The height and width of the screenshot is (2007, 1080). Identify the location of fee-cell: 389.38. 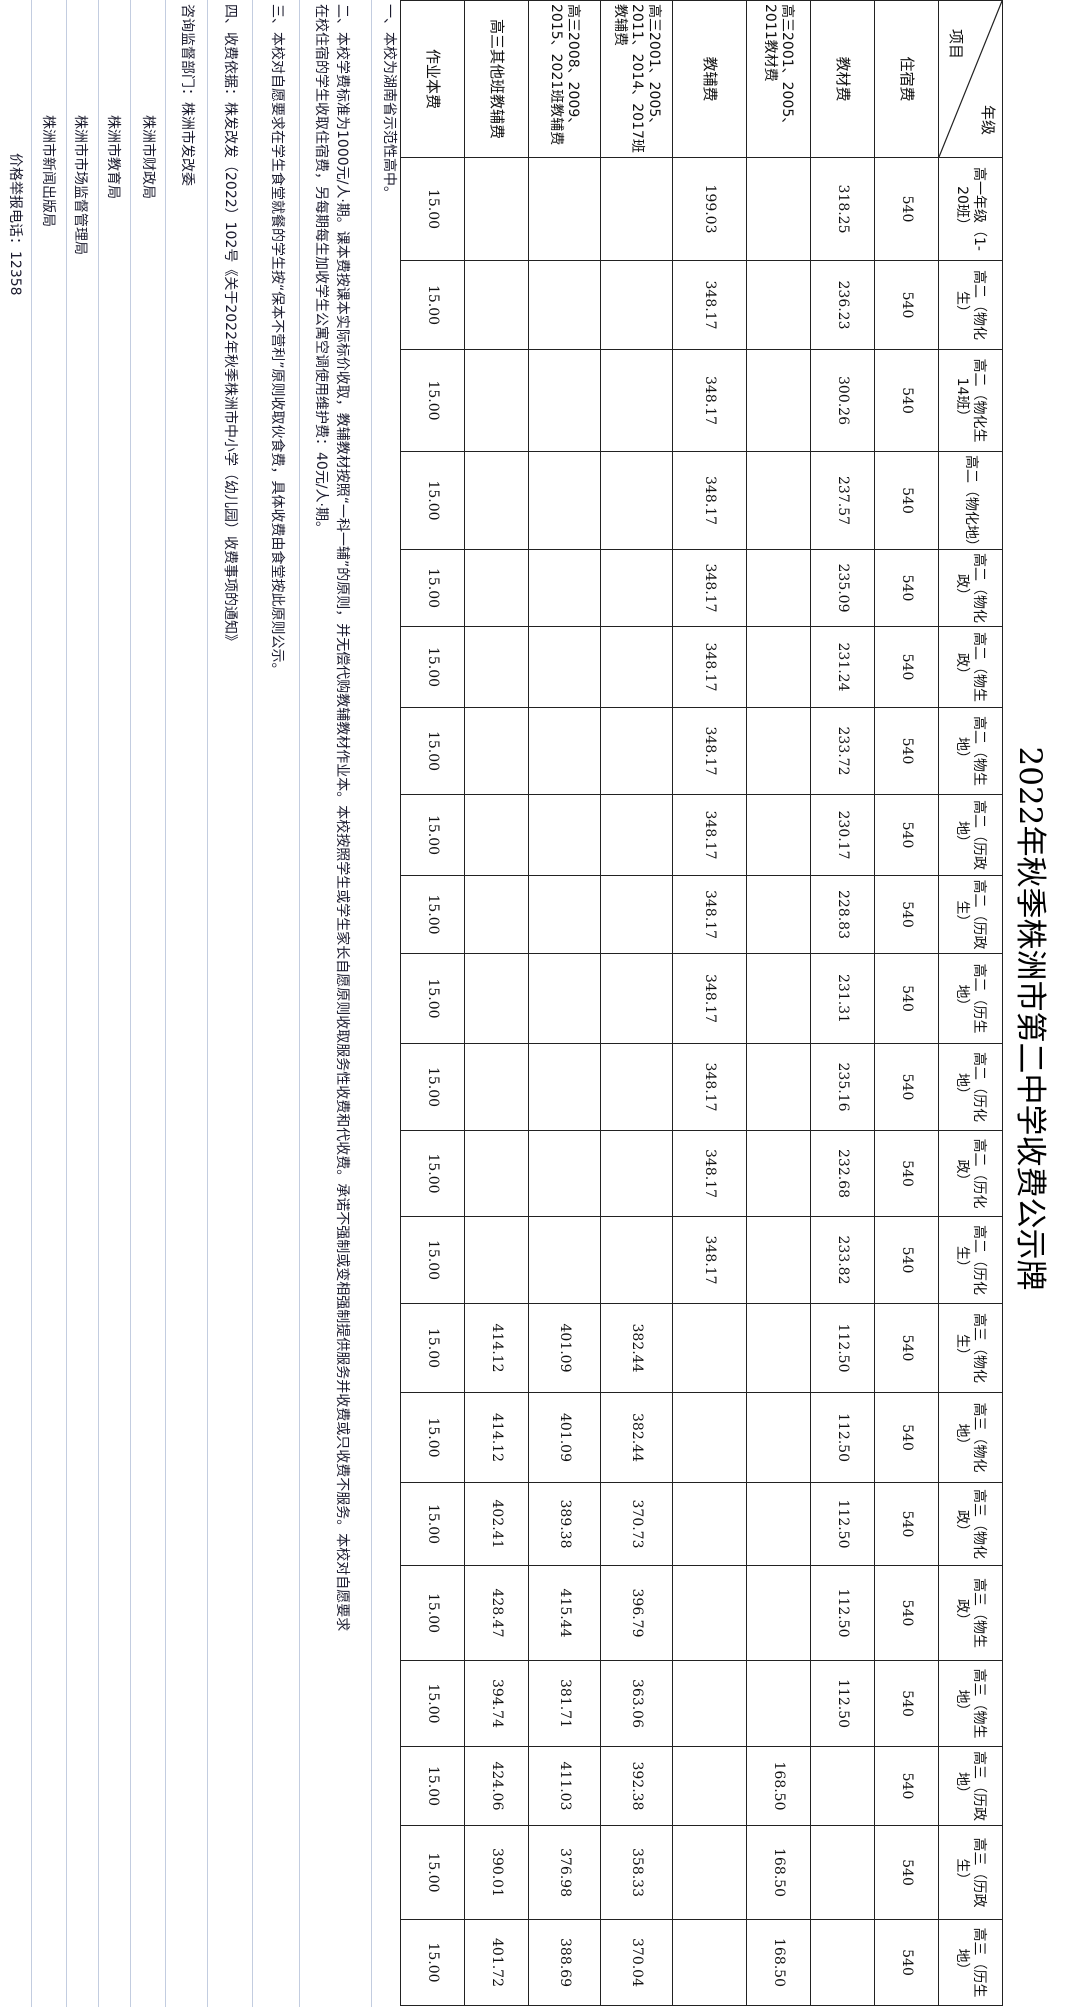
(564, 1524).